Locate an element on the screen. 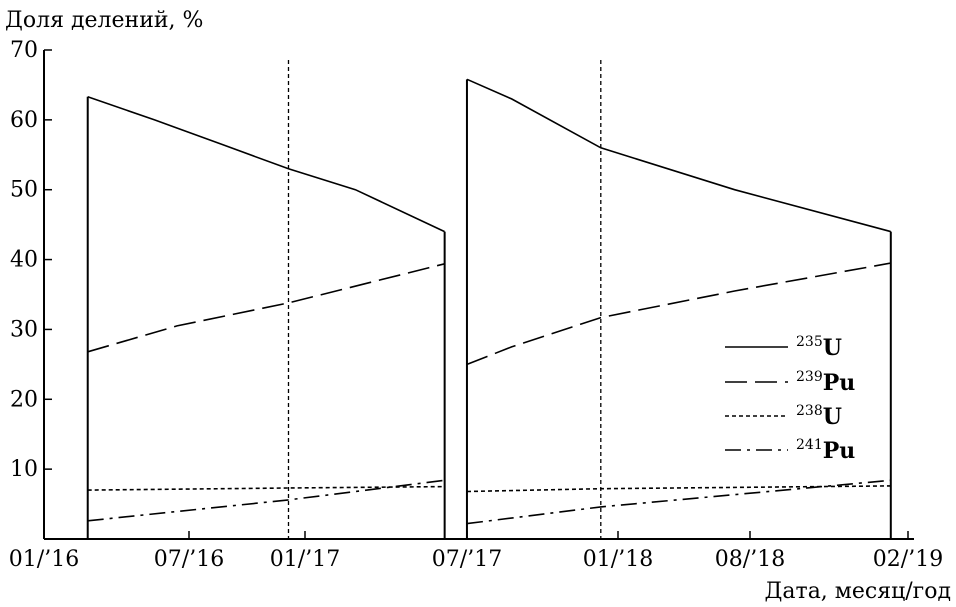  x-tick-label: 01/’17 is located at coordinates (305, 559).